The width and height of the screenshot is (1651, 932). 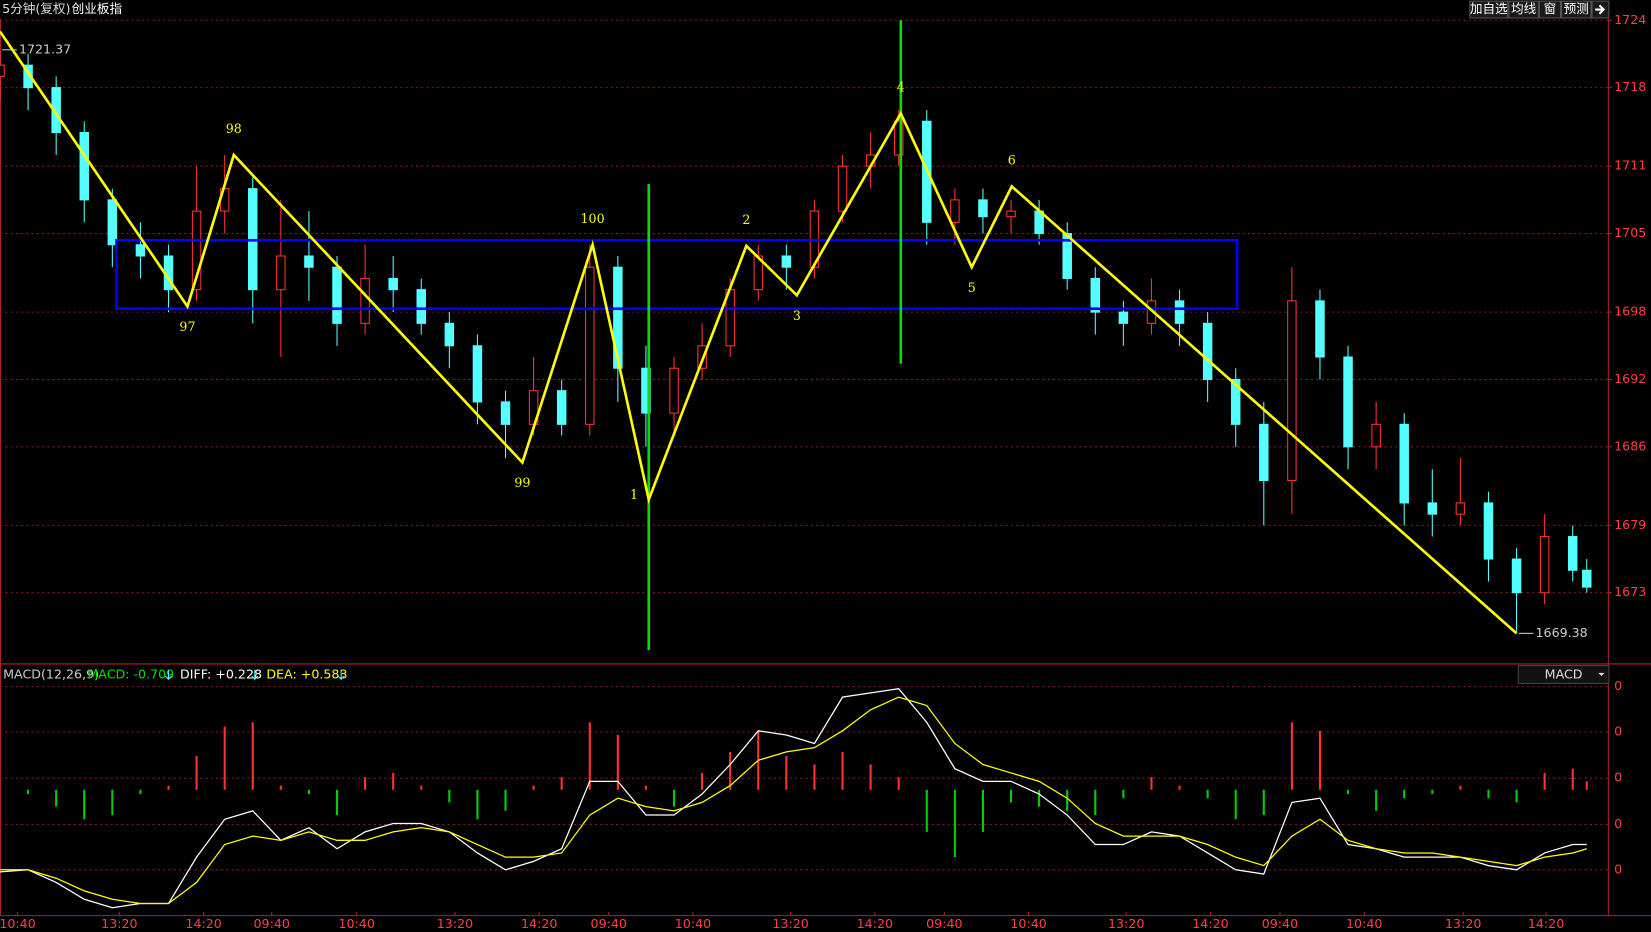 What do you see at coordinates (1630, 445) in the screenshot?
I see `y-tick-label: 1686` at bounding box center [1630, 445].